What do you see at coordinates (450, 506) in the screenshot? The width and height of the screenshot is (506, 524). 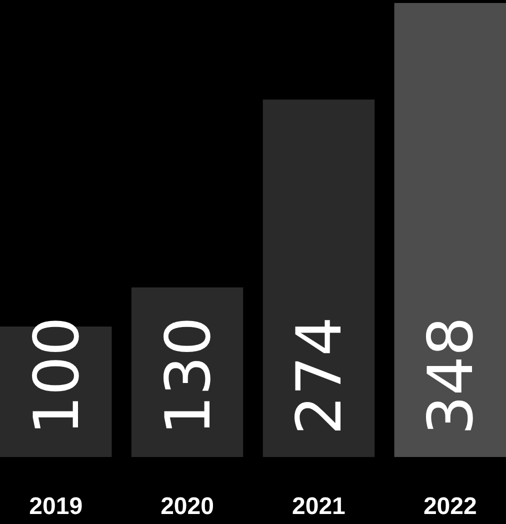 I see `x-tick-label: 2022` at bounding box center [450, 506].